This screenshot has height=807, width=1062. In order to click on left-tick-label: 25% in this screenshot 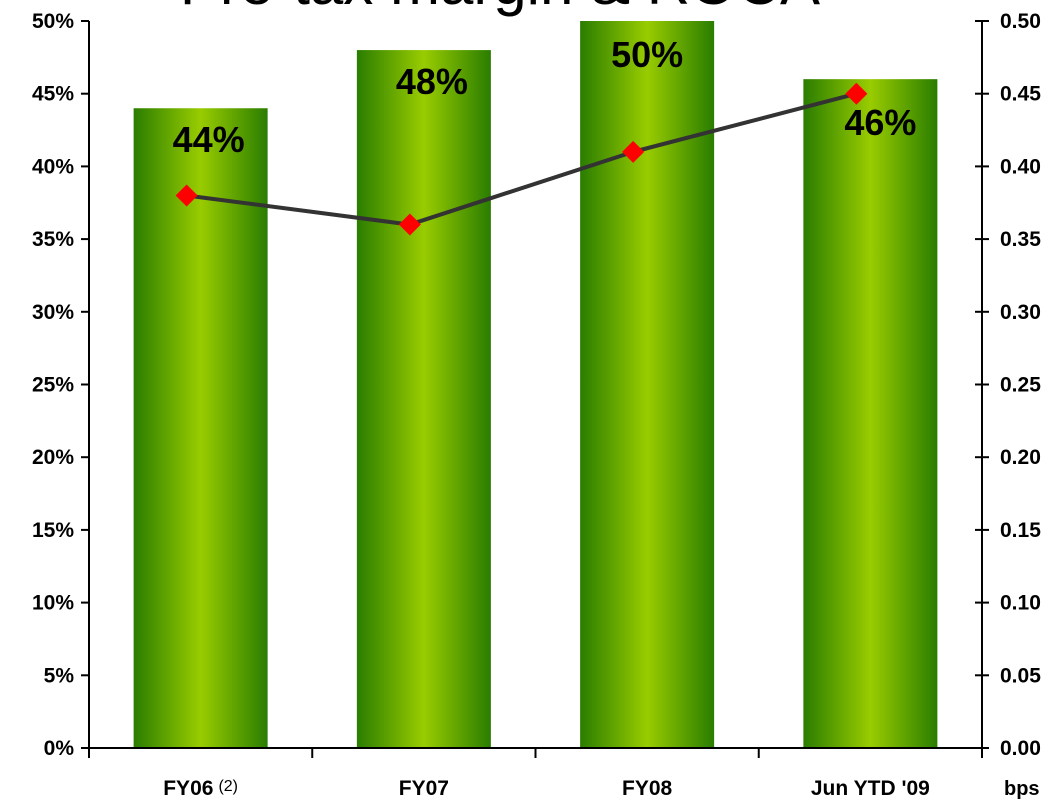, I will do `click(53, 385)`.